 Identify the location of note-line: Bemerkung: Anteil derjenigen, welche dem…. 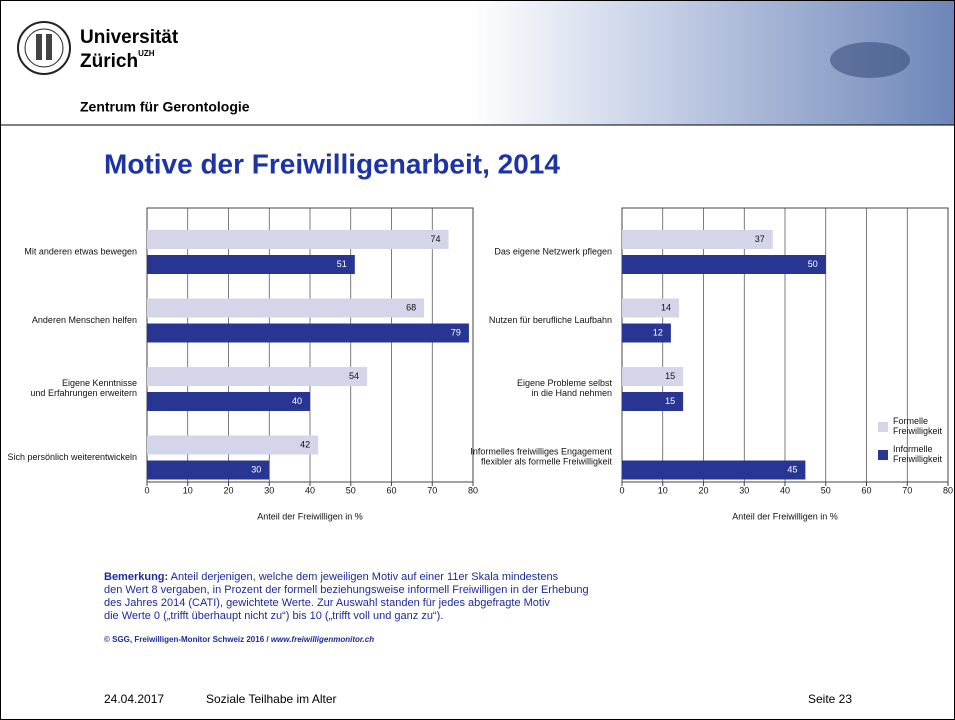
(331, 577).